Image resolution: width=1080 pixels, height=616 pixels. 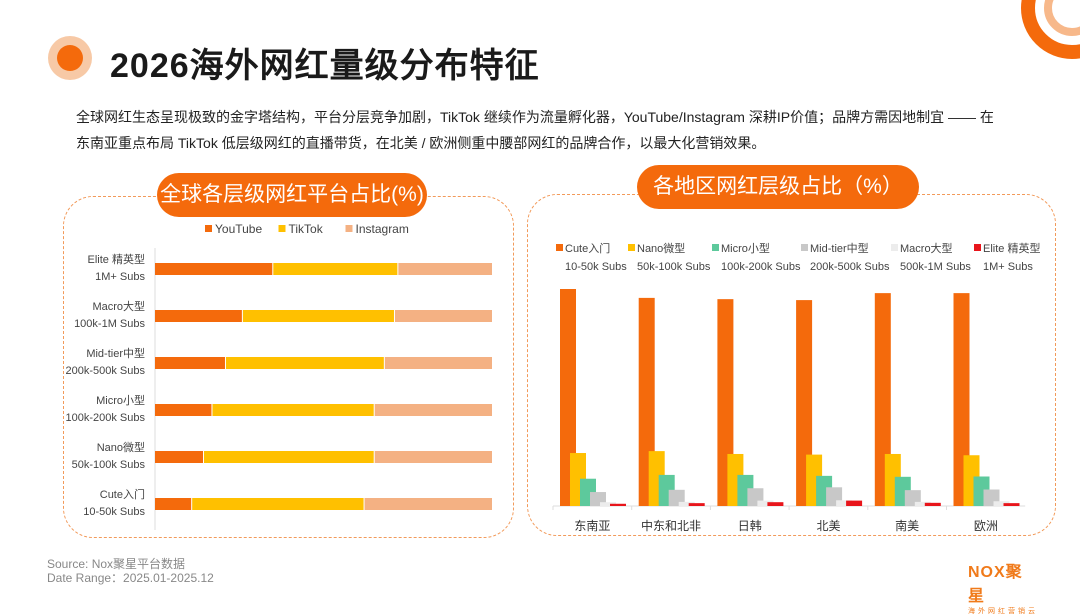 What do you see at coordinates (382, 229) in the screenshot?
I see `legend-label: Instagram` at bounding box center [382, 229].